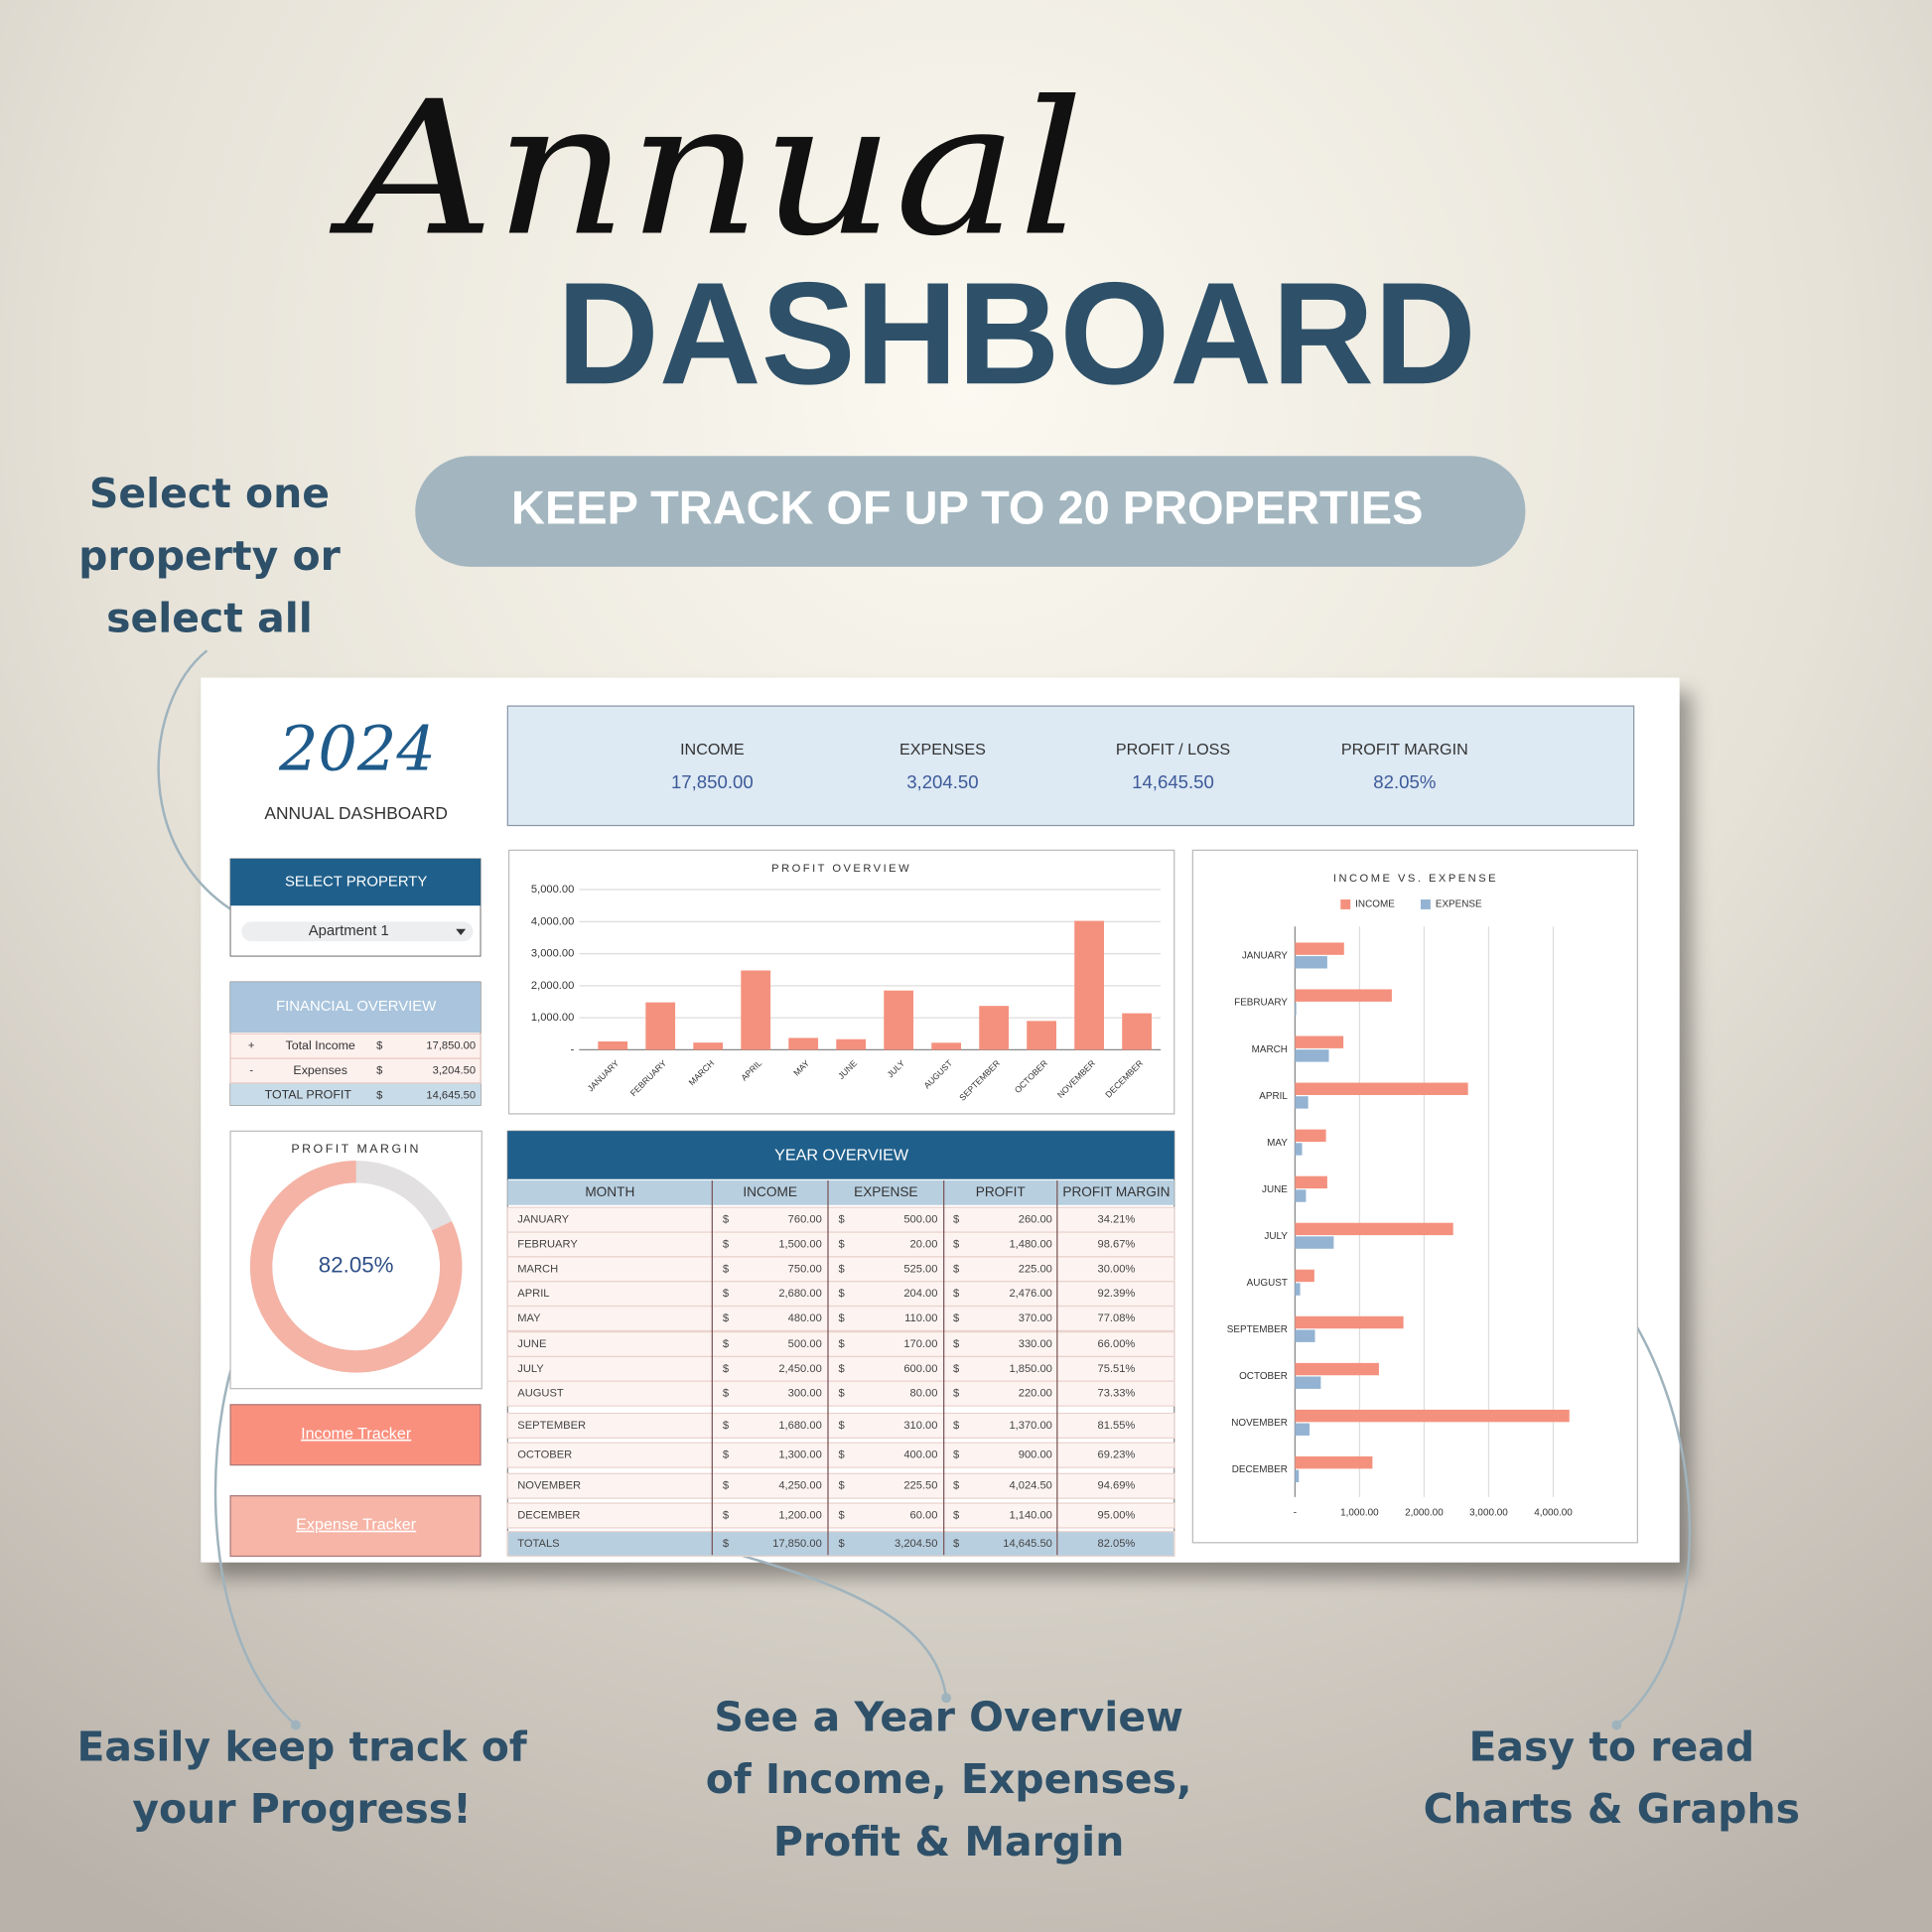 The height and width of the screenshot is (1932, 1932). What do you see at coordinates (308, 1095) in the screenshot?
I see `total-label: TOTAL PROFIT` at bounding box center [308, 1095].